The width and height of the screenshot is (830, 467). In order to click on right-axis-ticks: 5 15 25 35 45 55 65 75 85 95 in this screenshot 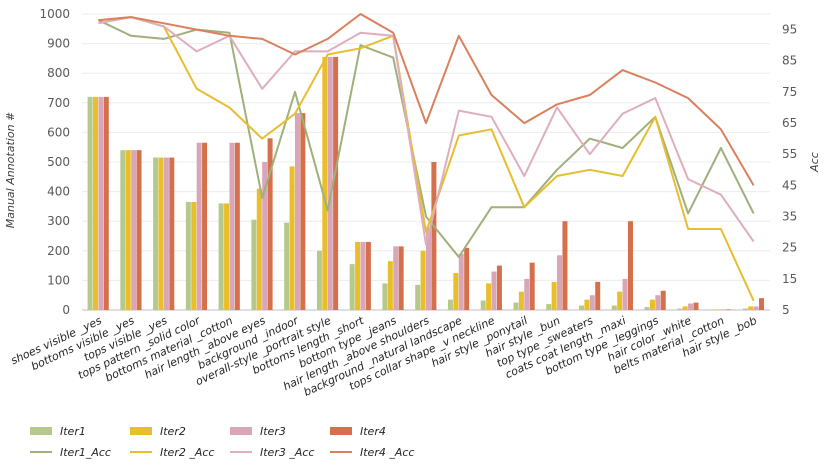, I will do `click(789, 170)`.